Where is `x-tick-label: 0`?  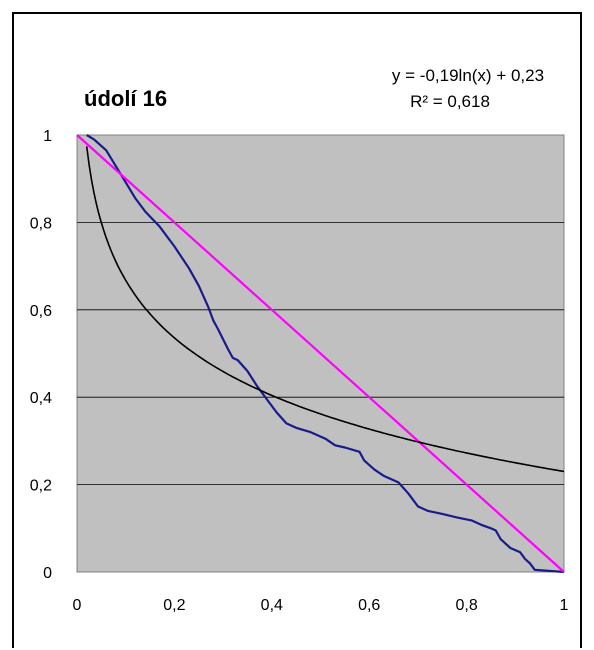 x-tick-label: 0 is located at coordinates (77, 605).